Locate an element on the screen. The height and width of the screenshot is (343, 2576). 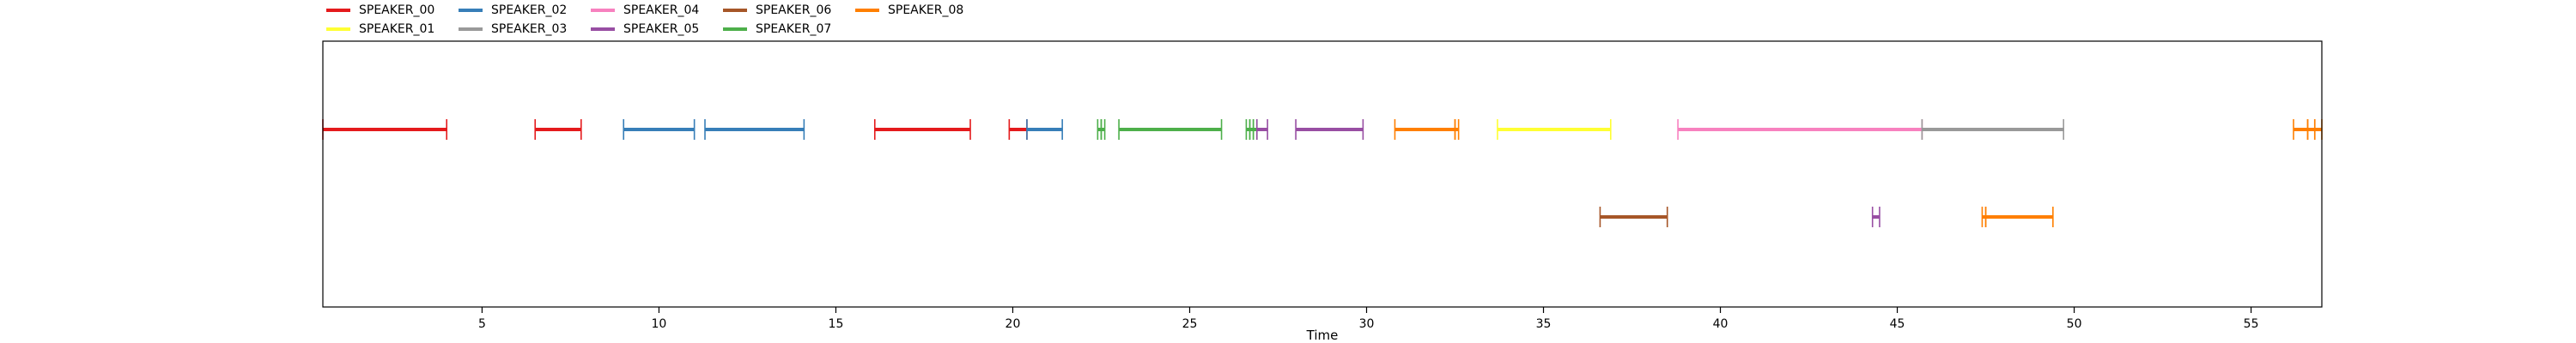
legend-item: SPEAKER_03 is located at coordinates (513, 30).